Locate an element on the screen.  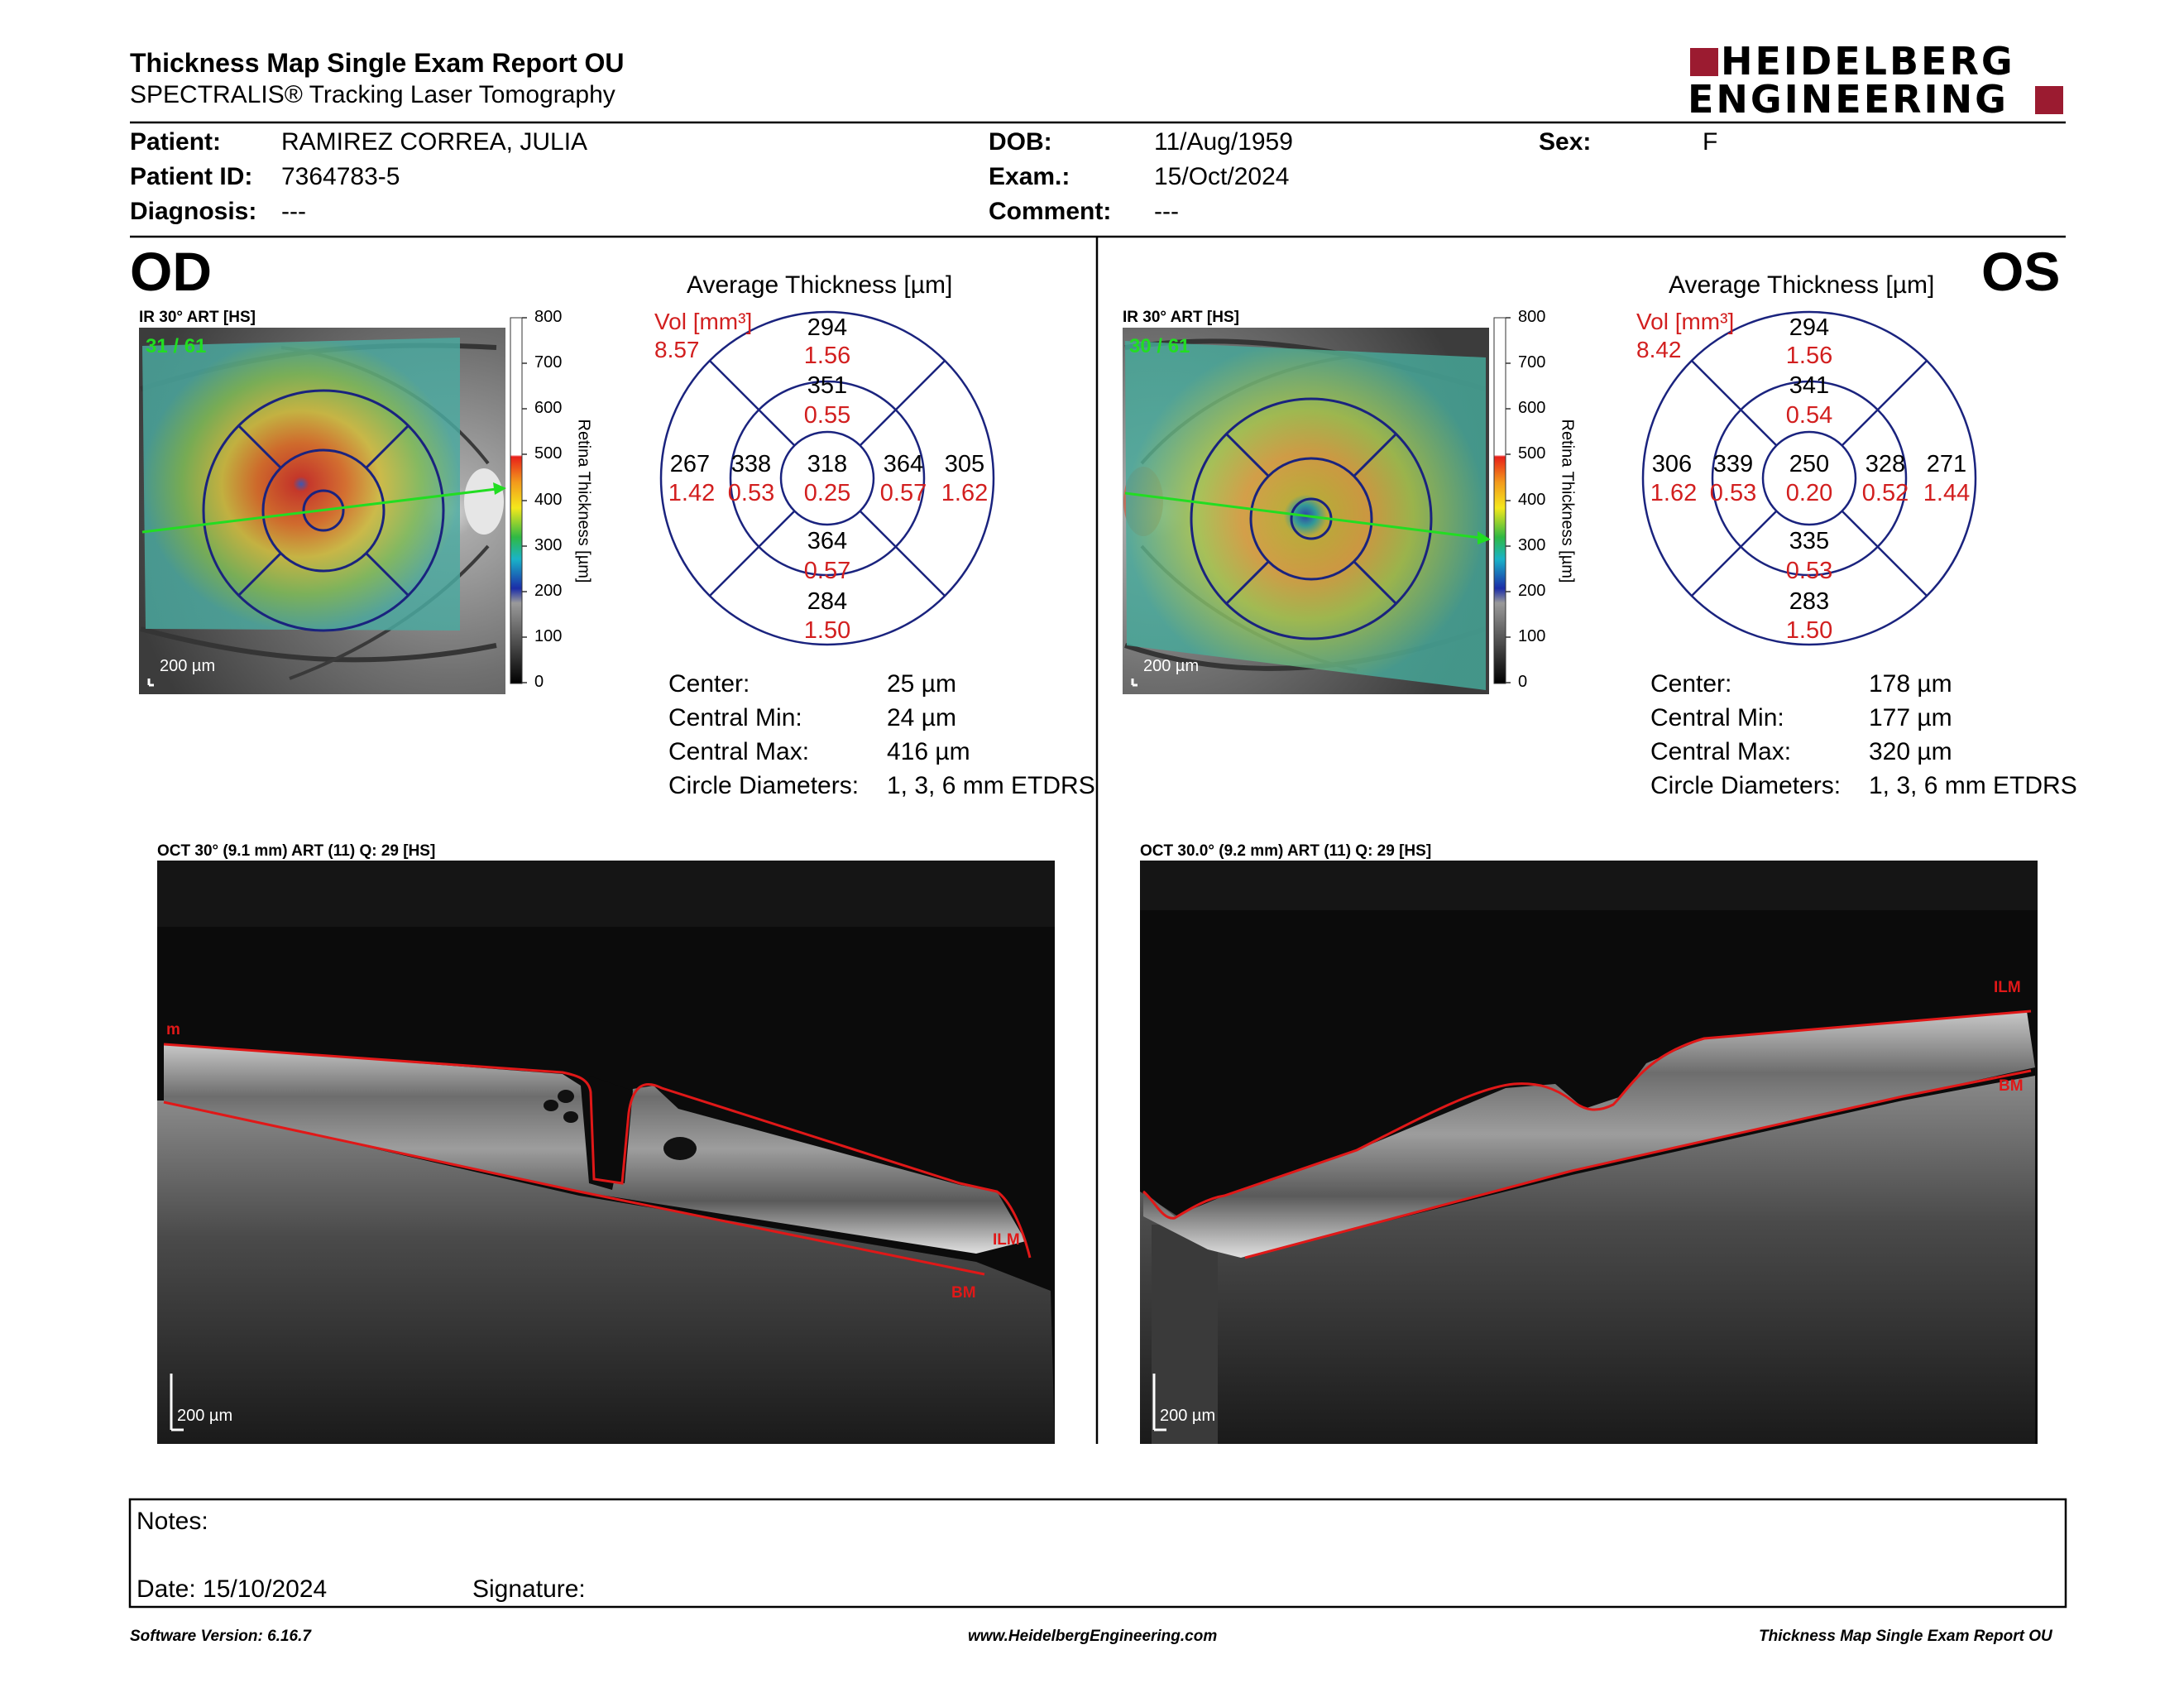
os-inner-inferior-vol: 0.53 is located at coordinates (1809, 571).